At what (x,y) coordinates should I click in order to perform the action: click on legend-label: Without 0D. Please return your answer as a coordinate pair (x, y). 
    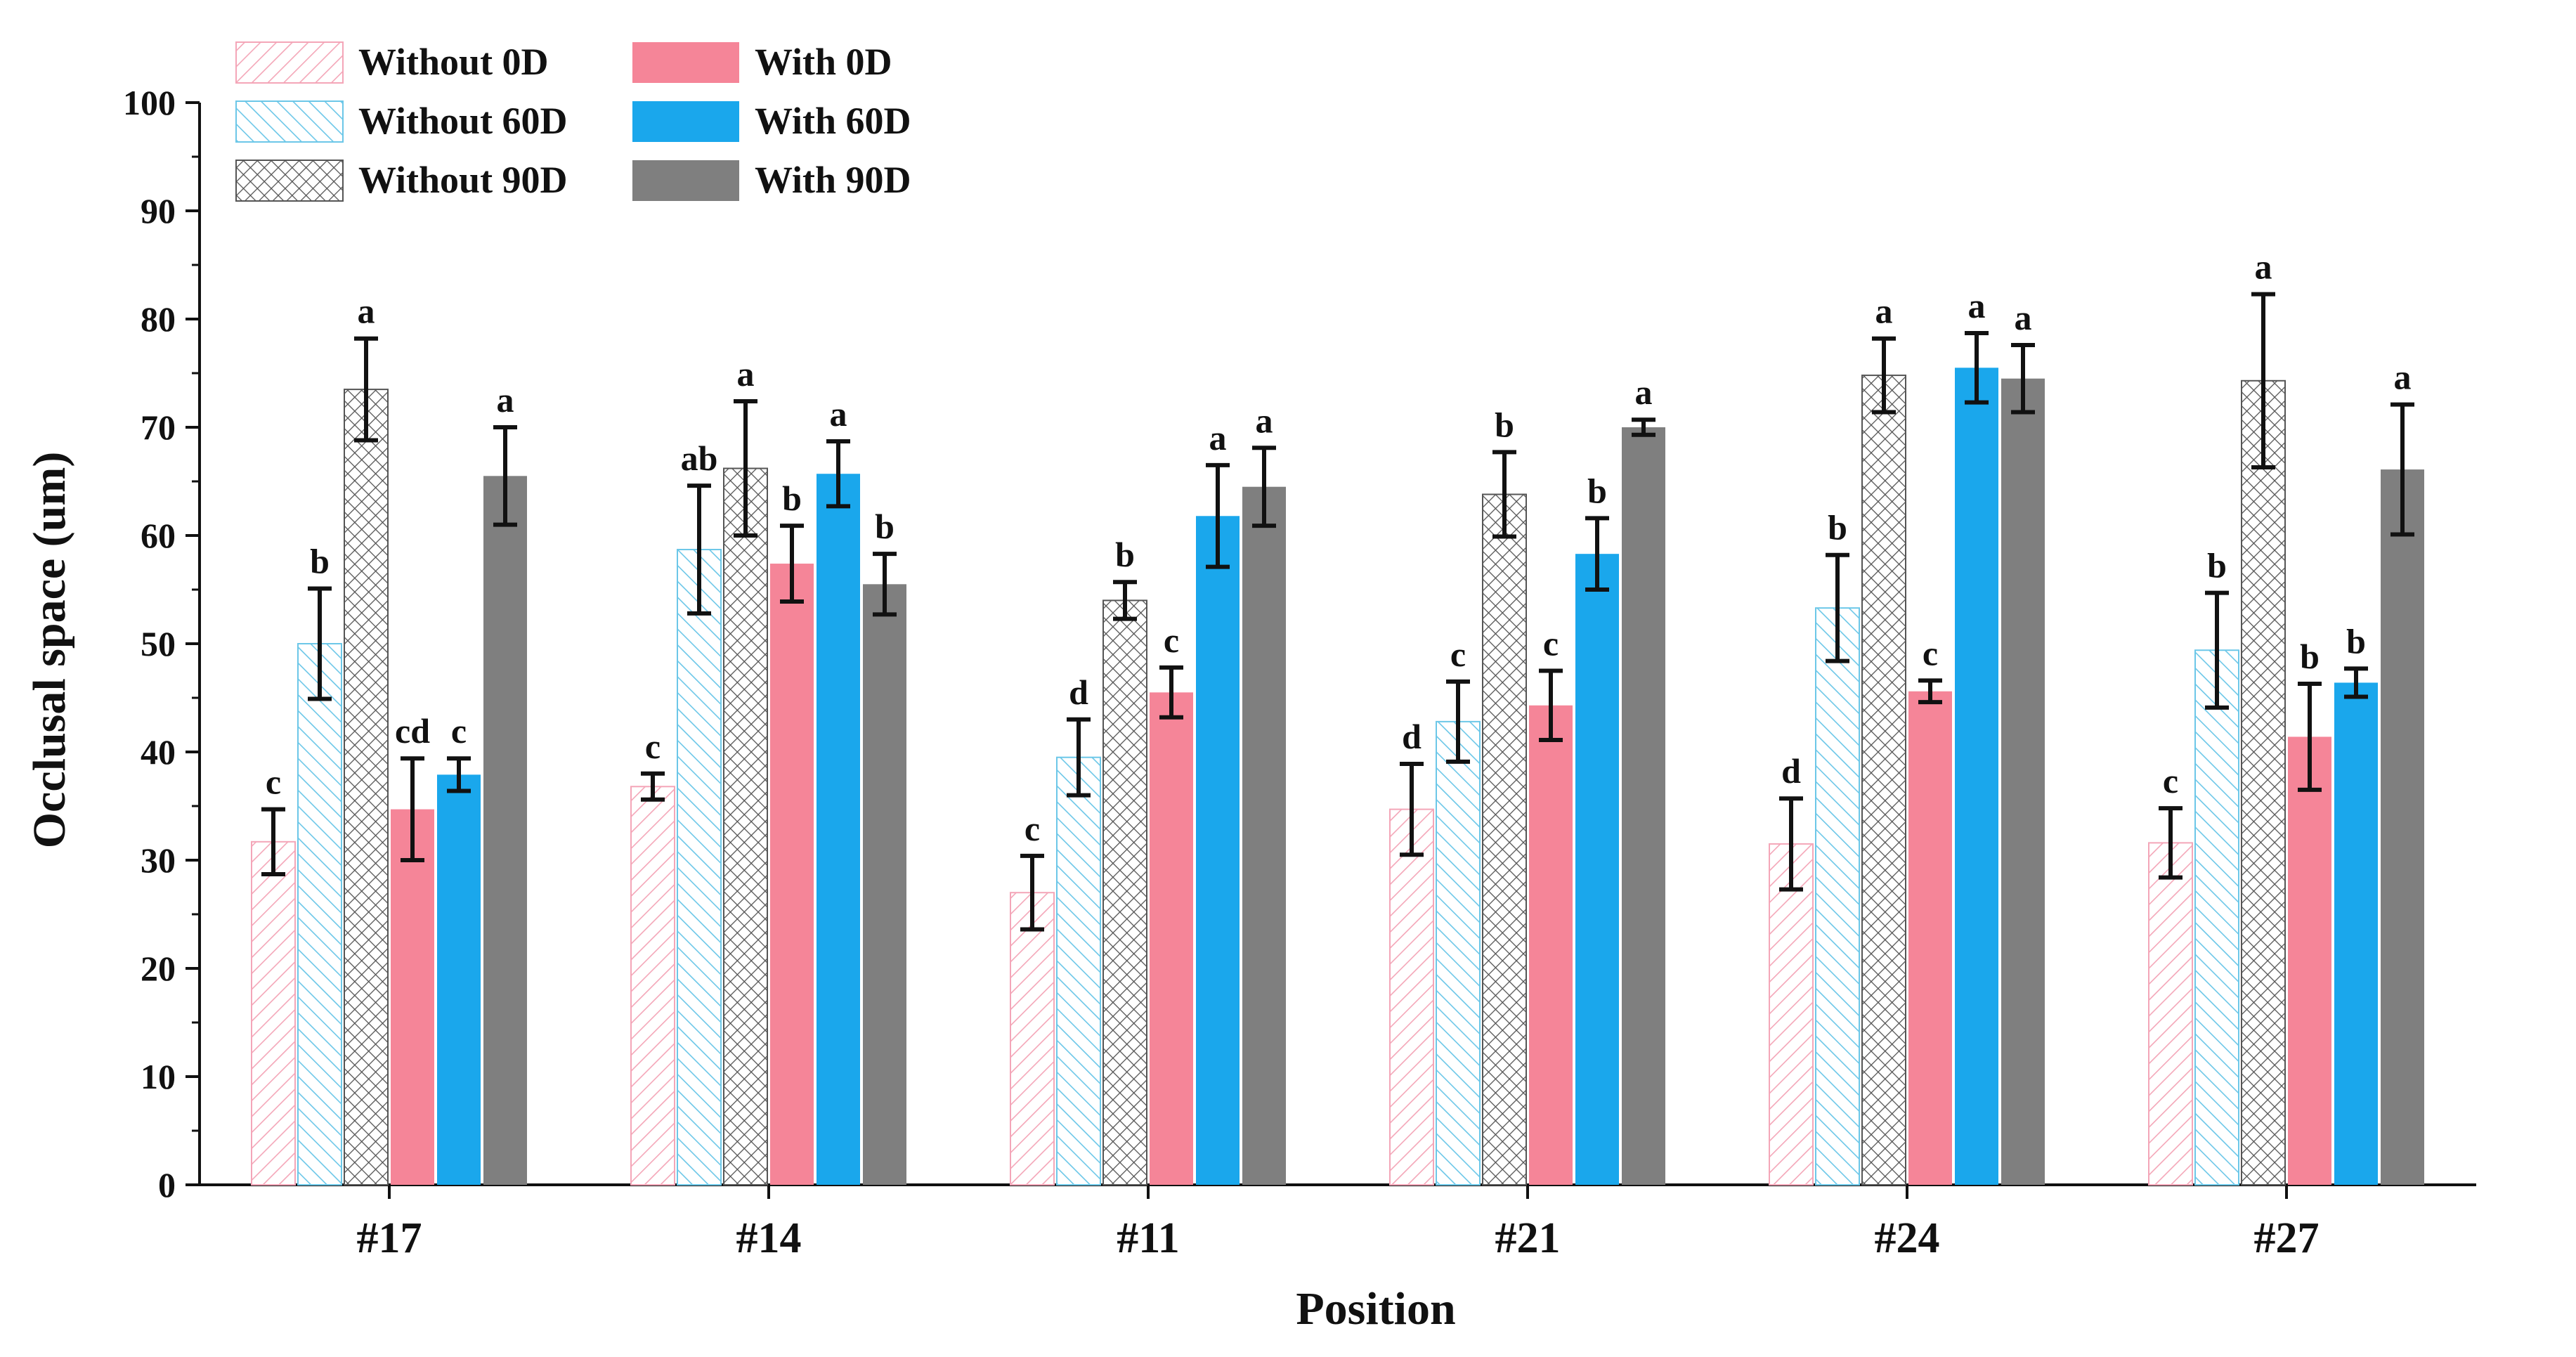
    Looking at the image, I should click on (453, 62).